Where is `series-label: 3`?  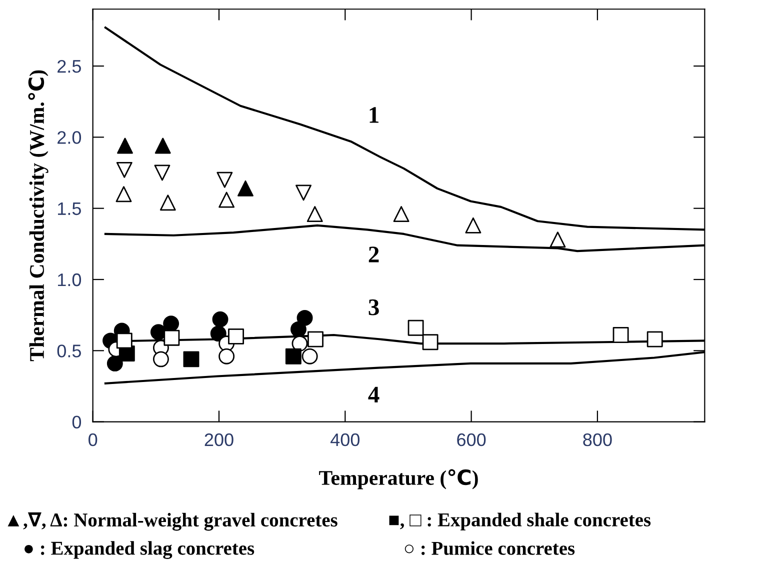 series-label: 3 is located at coordinates (373, 307).